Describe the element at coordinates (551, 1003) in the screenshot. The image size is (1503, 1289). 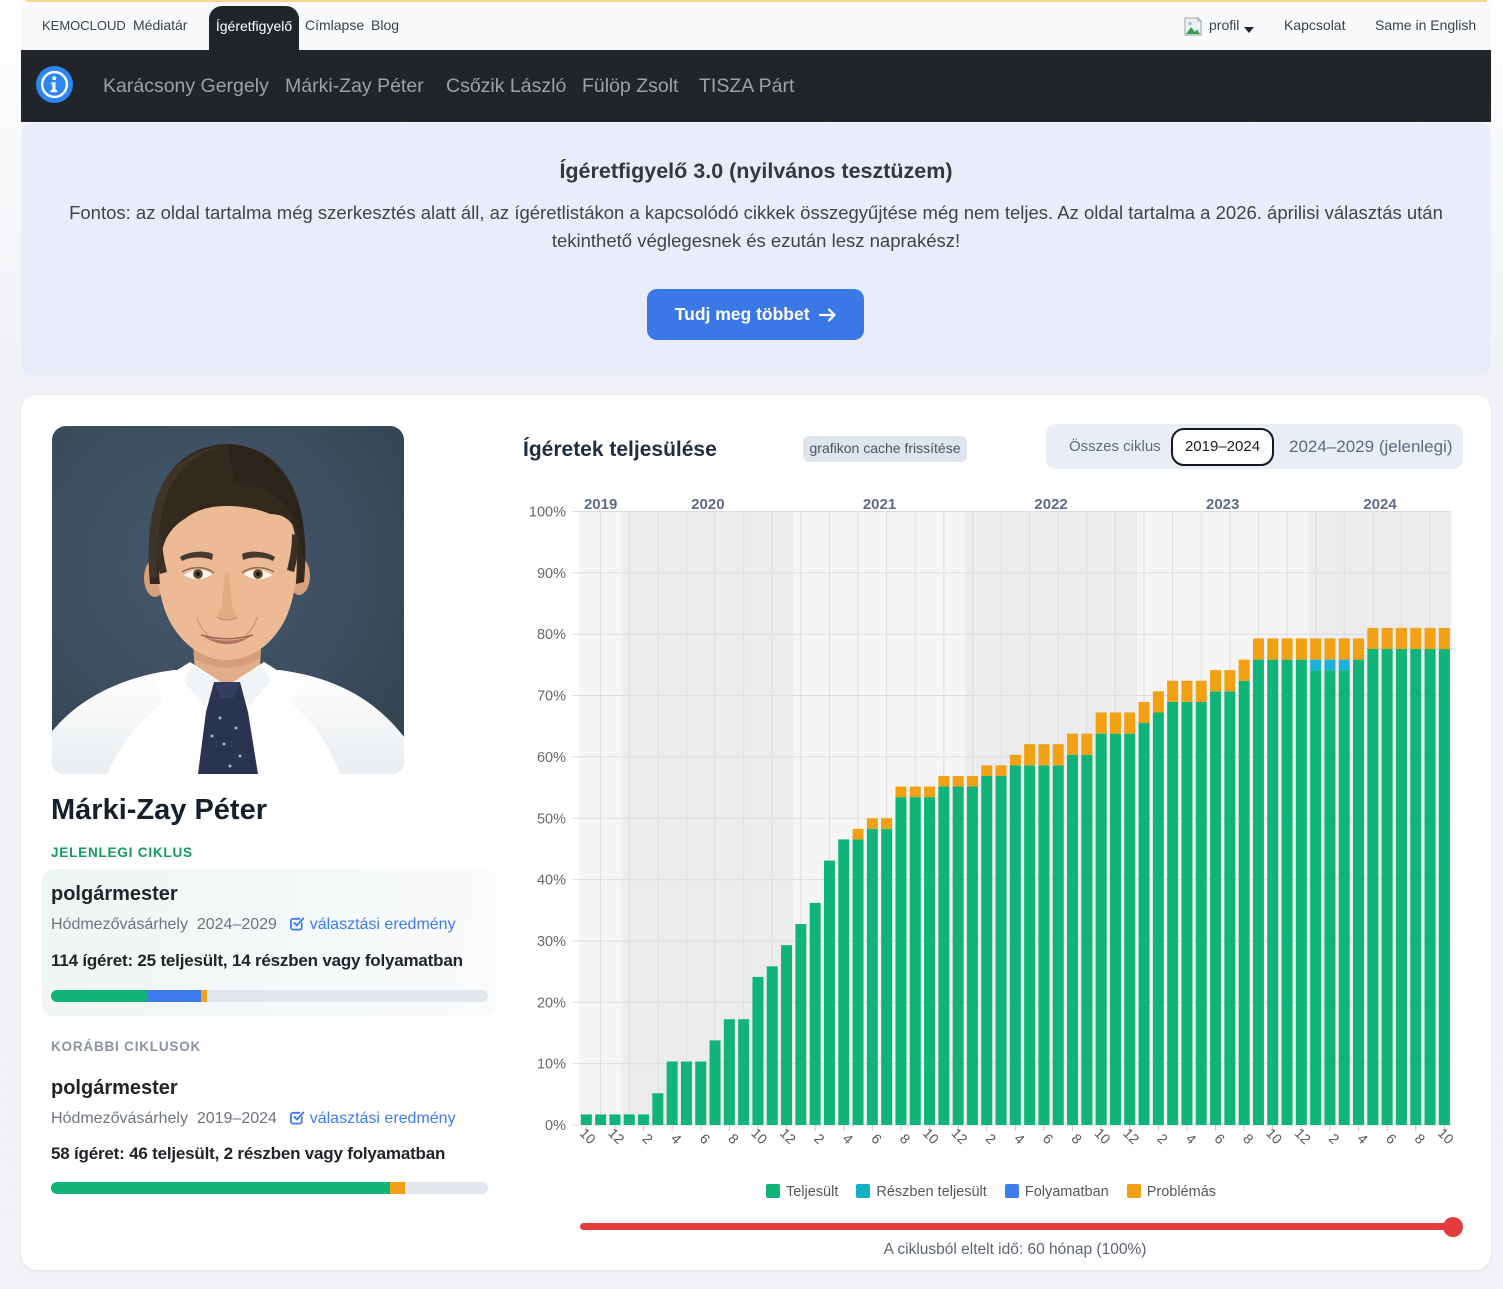
I see `svg-text: 20%` at that location.